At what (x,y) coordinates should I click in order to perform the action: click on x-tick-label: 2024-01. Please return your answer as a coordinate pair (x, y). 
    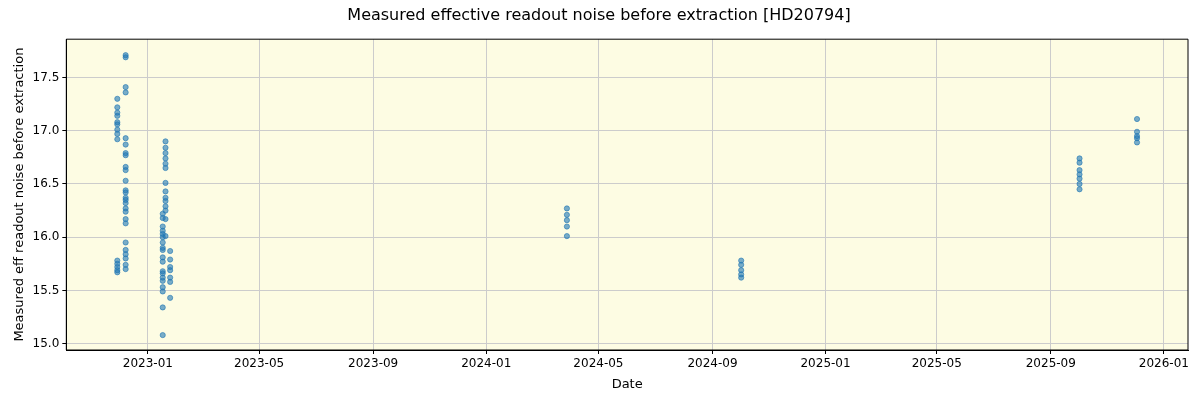
    Looking at the image, I should click on (486, 363).